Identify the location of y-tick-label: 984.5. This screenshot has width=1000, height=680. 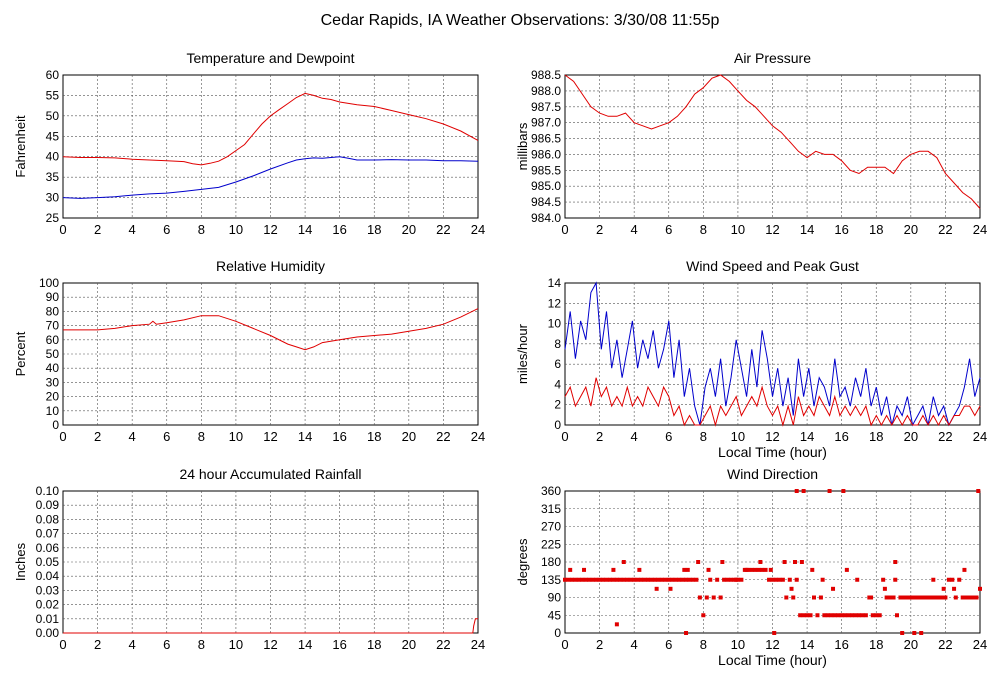
(546, 202).